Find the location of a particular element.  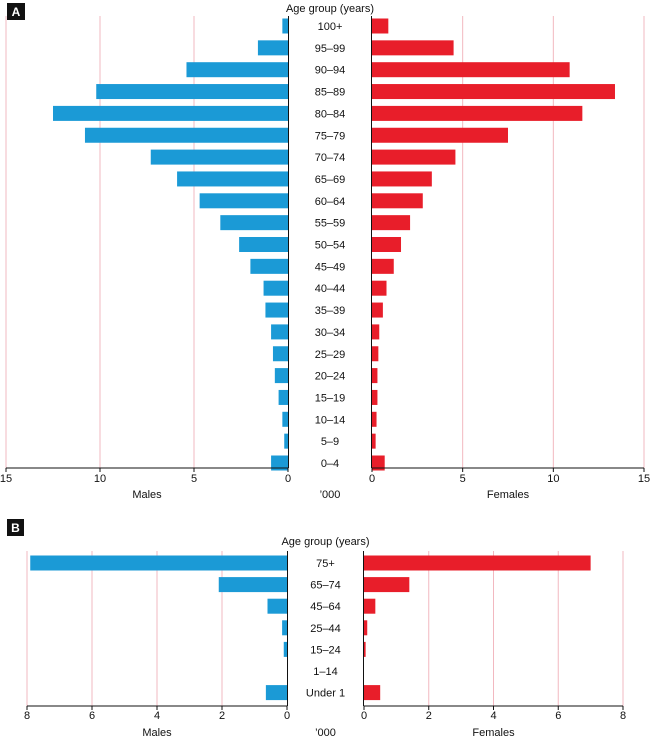

tick-label-left: 15 is located at coordinates (6, 479).